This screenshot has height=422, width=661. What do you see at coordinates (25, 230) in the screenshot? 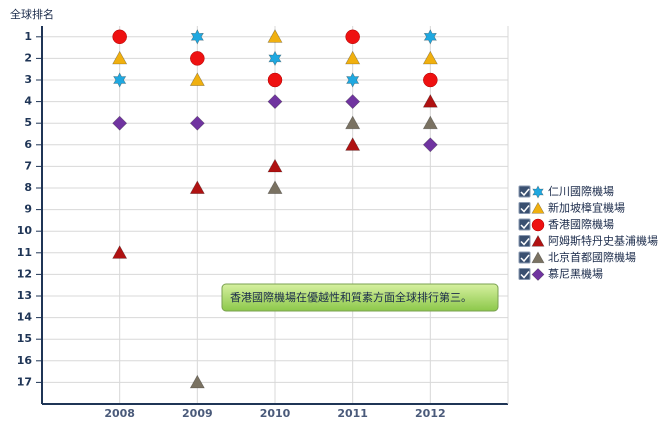
I see `y-tick-label: 10` at bounding box center [25, 230].